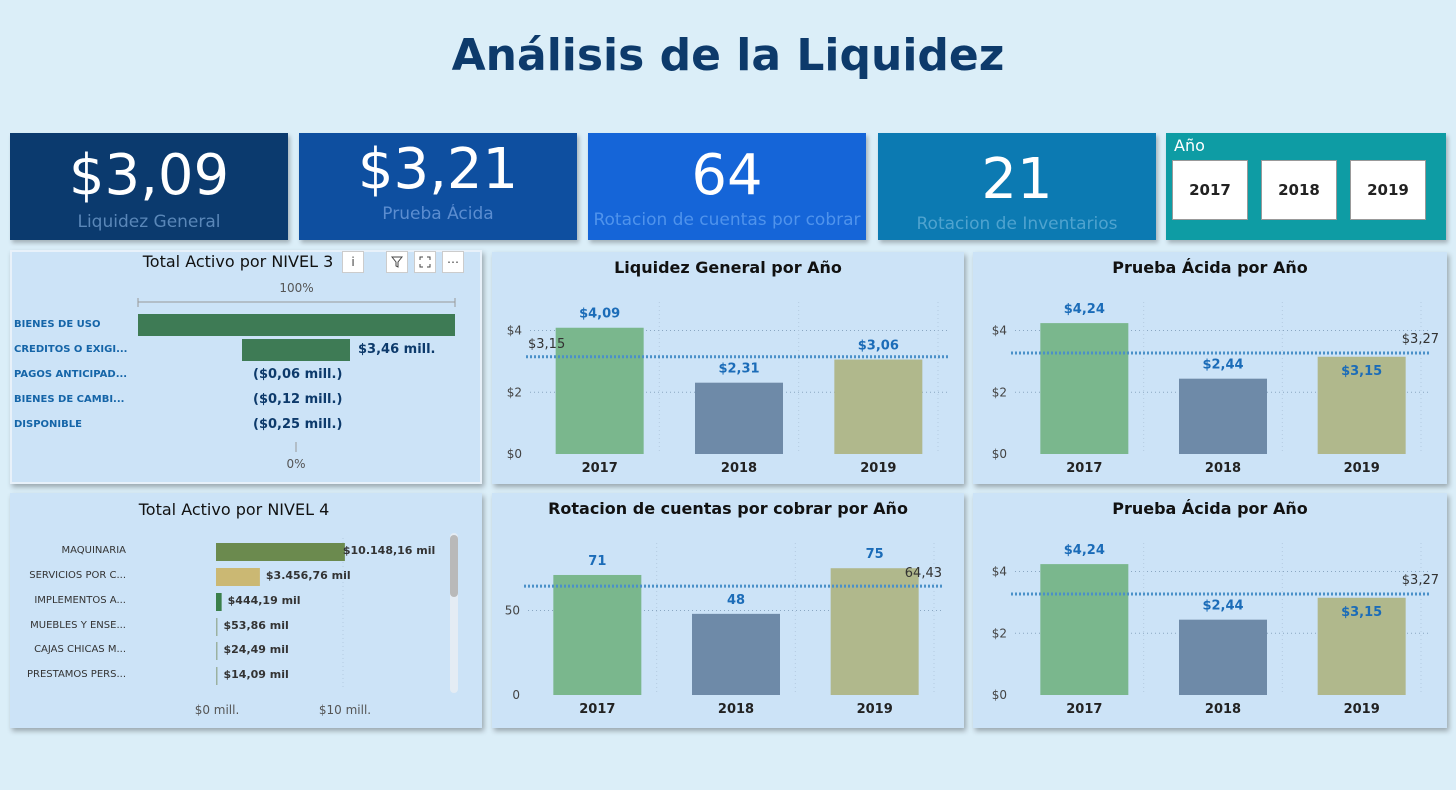 This screenshot has width=1456, height=790. What do you see at coordinates (256, 649) in the screenshot?
I see `value-label: $24,49 mil` at bounding box center [256, 649].